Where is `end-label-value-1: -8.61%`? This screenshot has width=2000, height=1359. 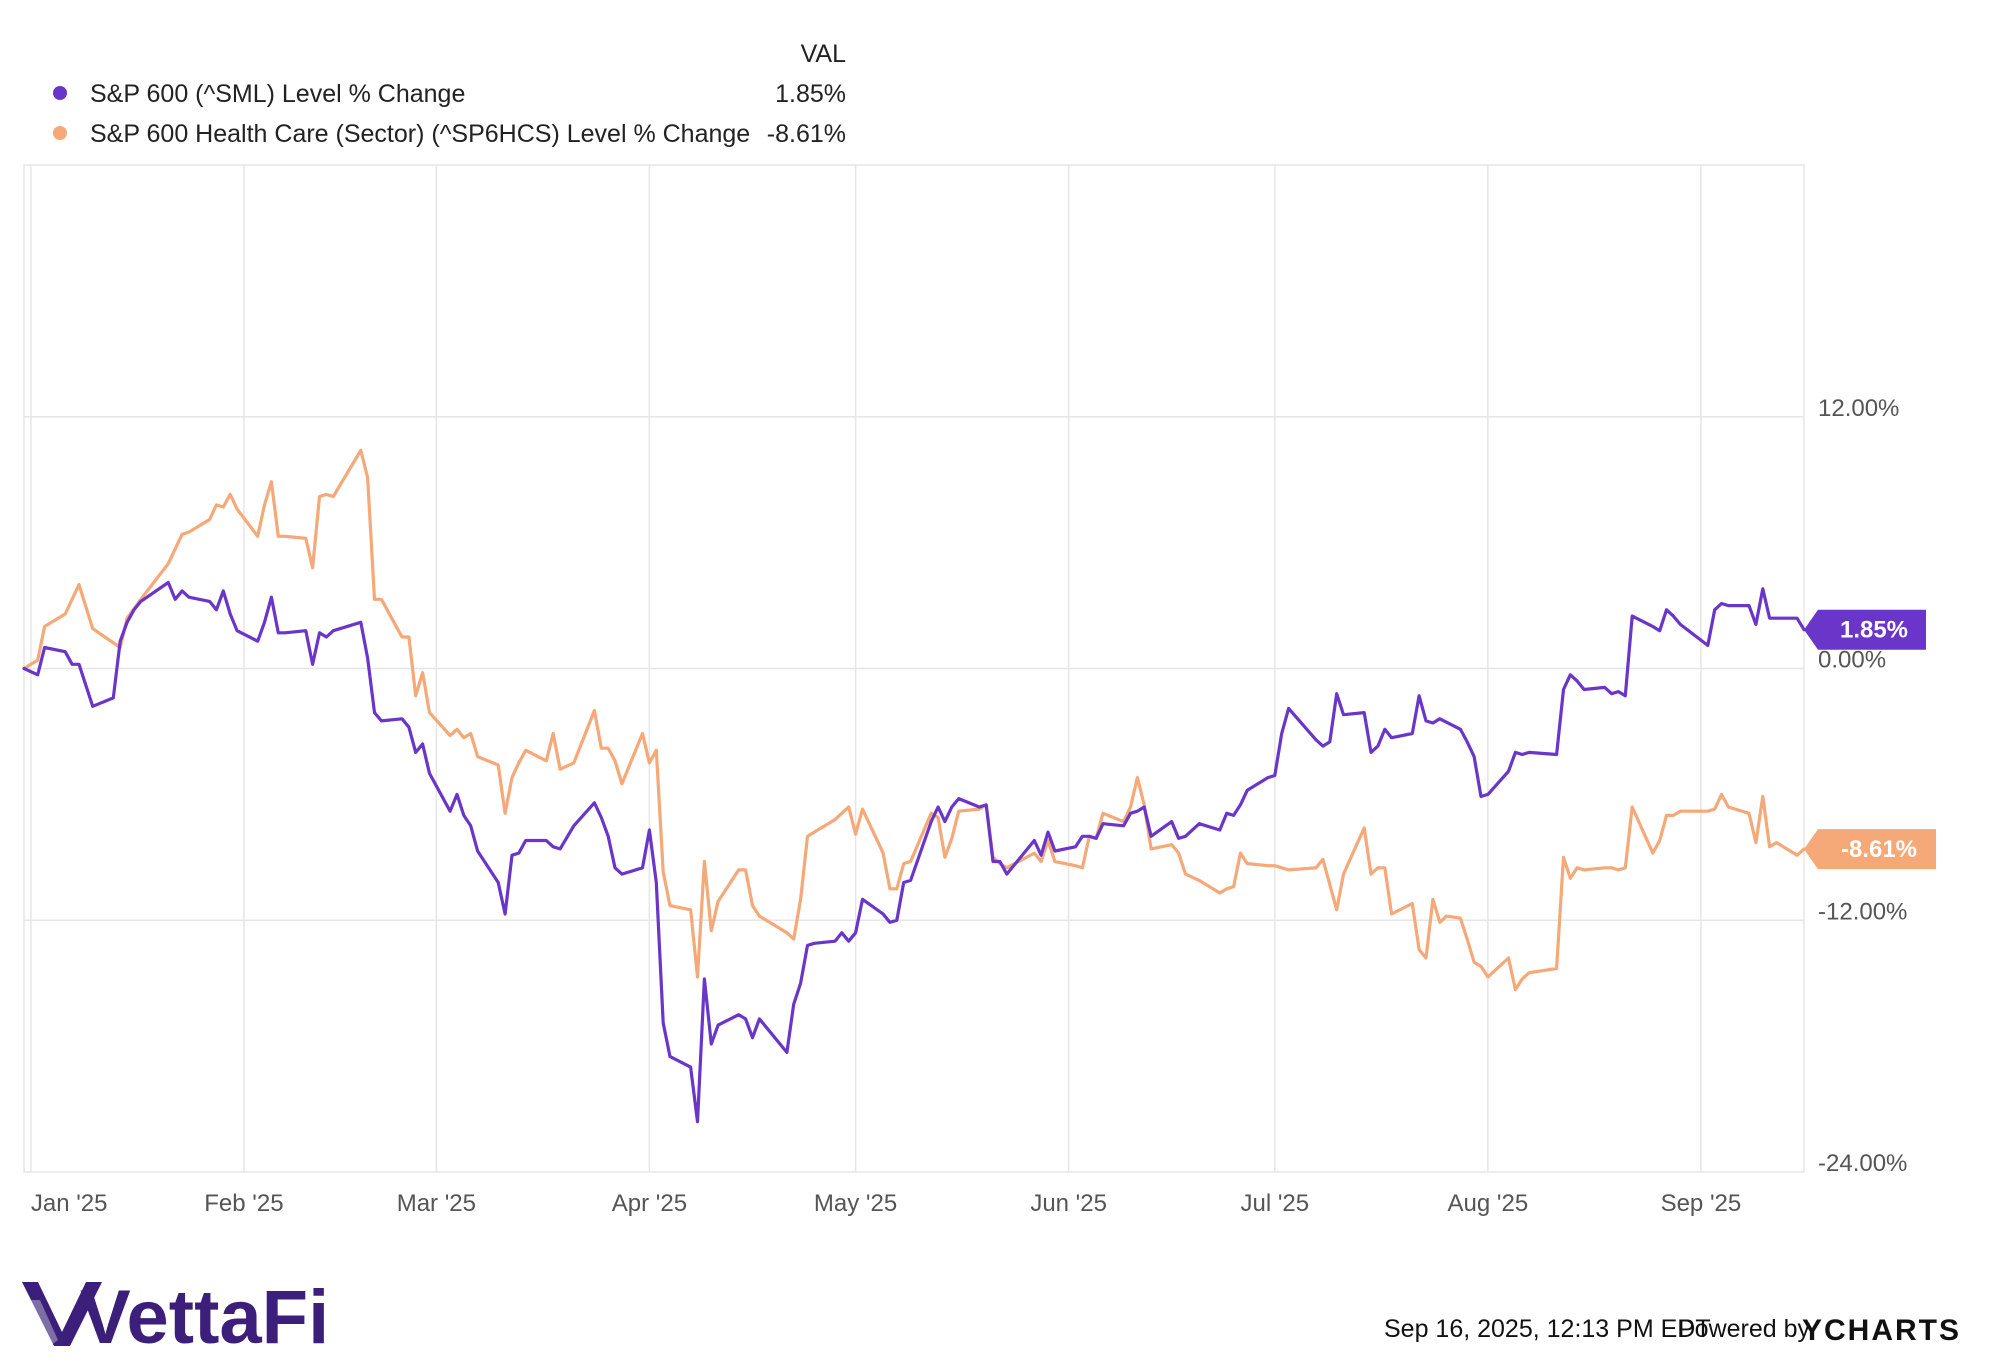 end-label-value-1: -8.61% is located at coordinates (1879, 849).